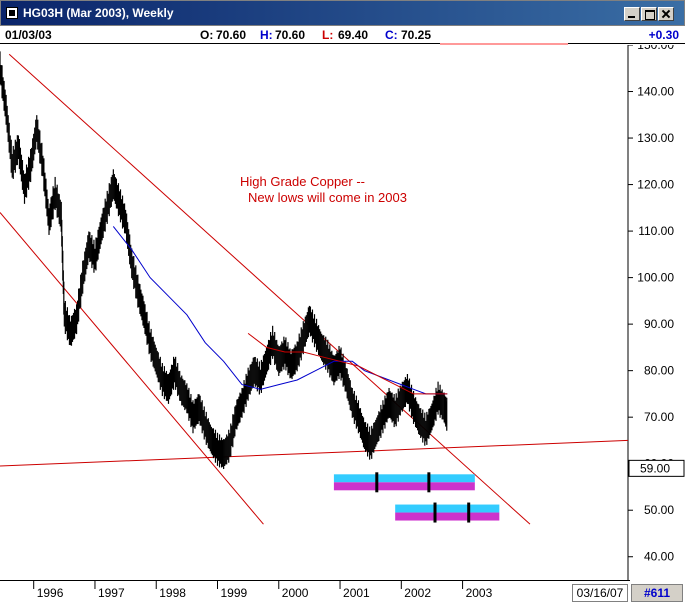  What do you see at coordinates (655, 185) in the screenshot?
I see `y-tick-label: 120.00` at bounding box center [655, 185].